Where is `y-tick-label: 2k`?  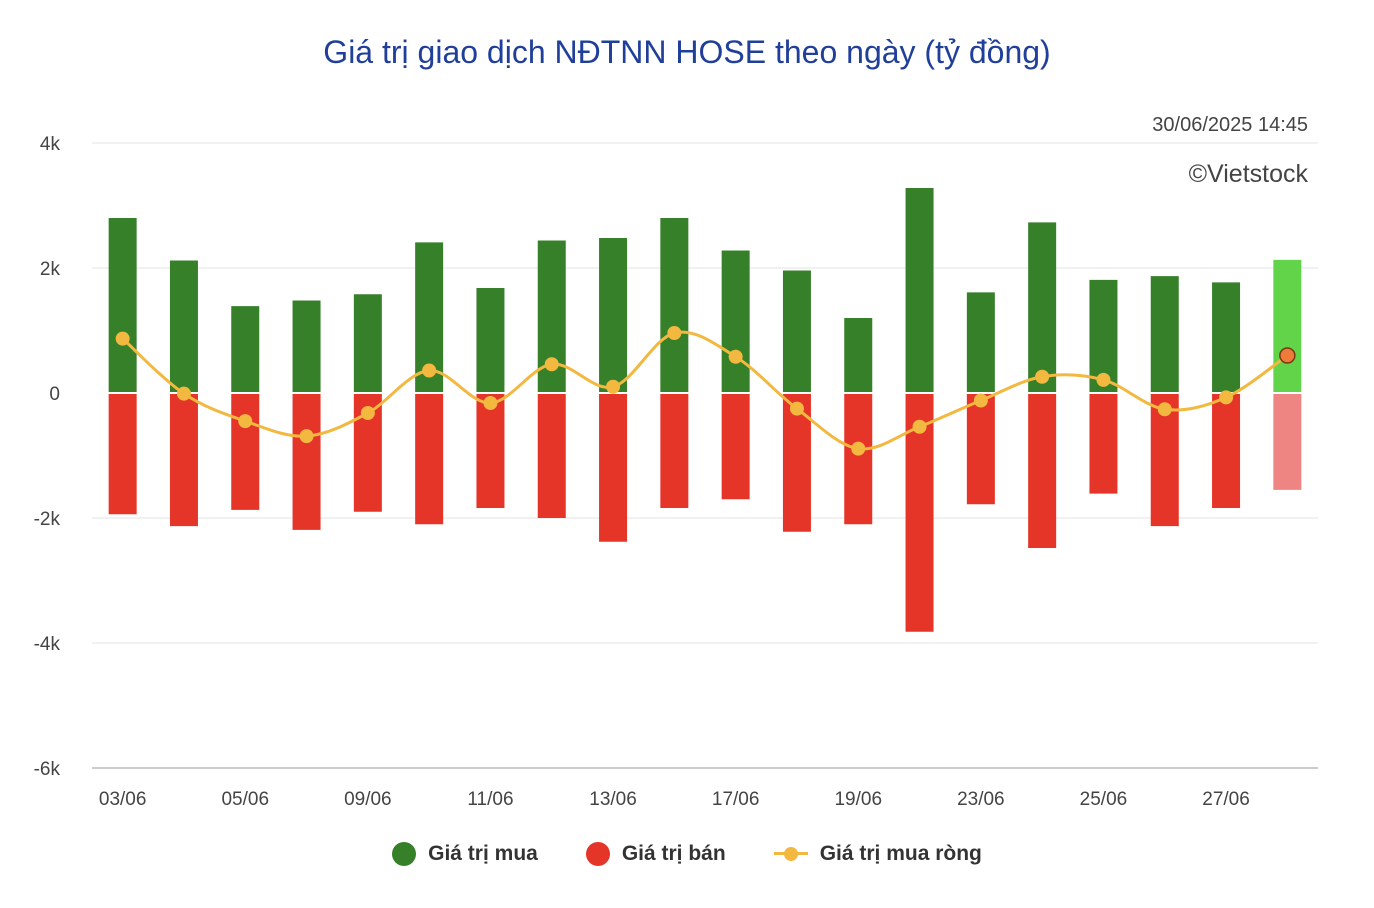 y-tick-label: 2k is located at coordinates (50, 269).